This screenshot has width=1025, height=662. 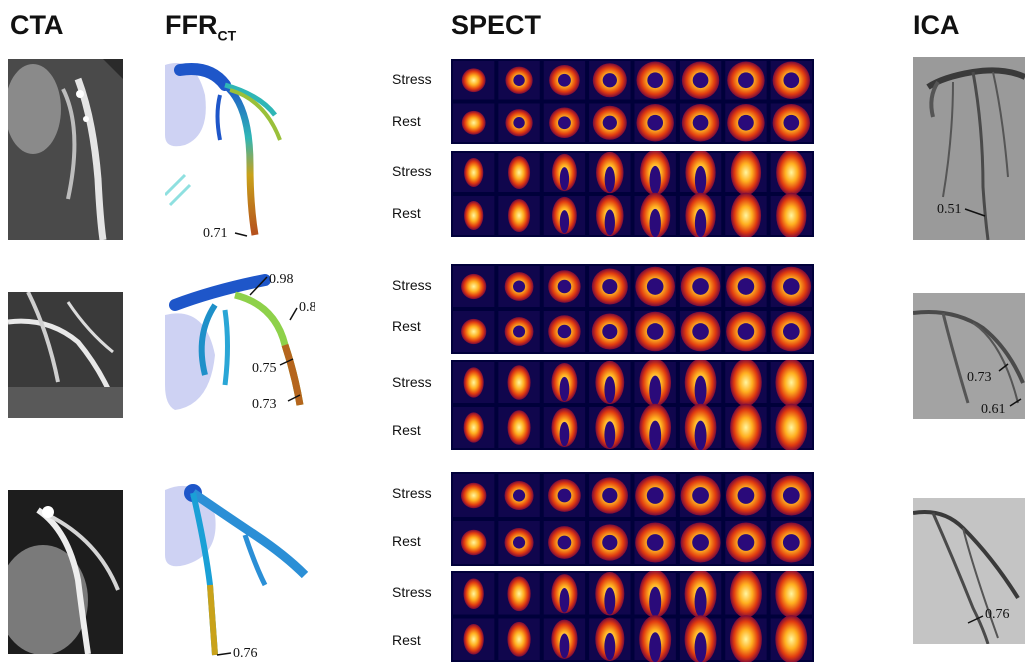 What do you see at coordinates (406, 541) in the screenshot?
I see `spect-label-case-3-sa-rest: Rest` at bounding box center [406, 541].